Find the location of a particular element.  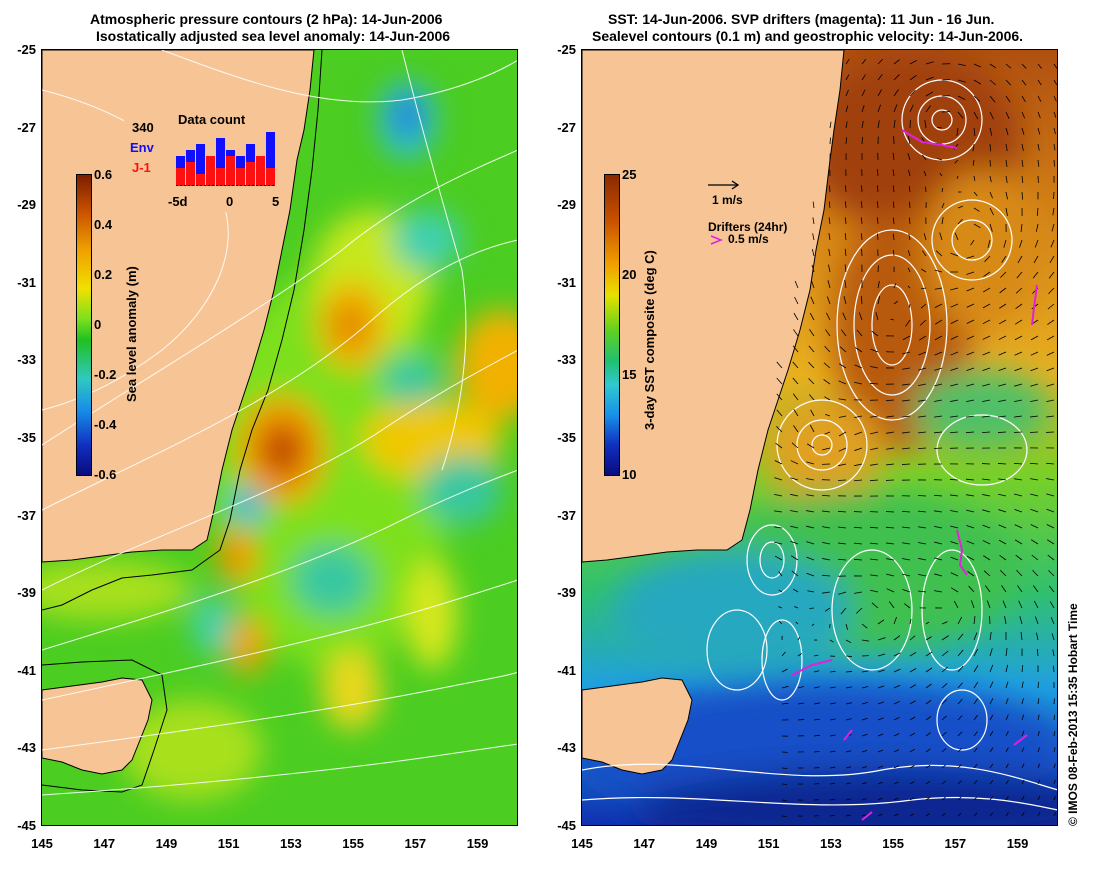

data-count-bars is located at coordinates (226, 159).